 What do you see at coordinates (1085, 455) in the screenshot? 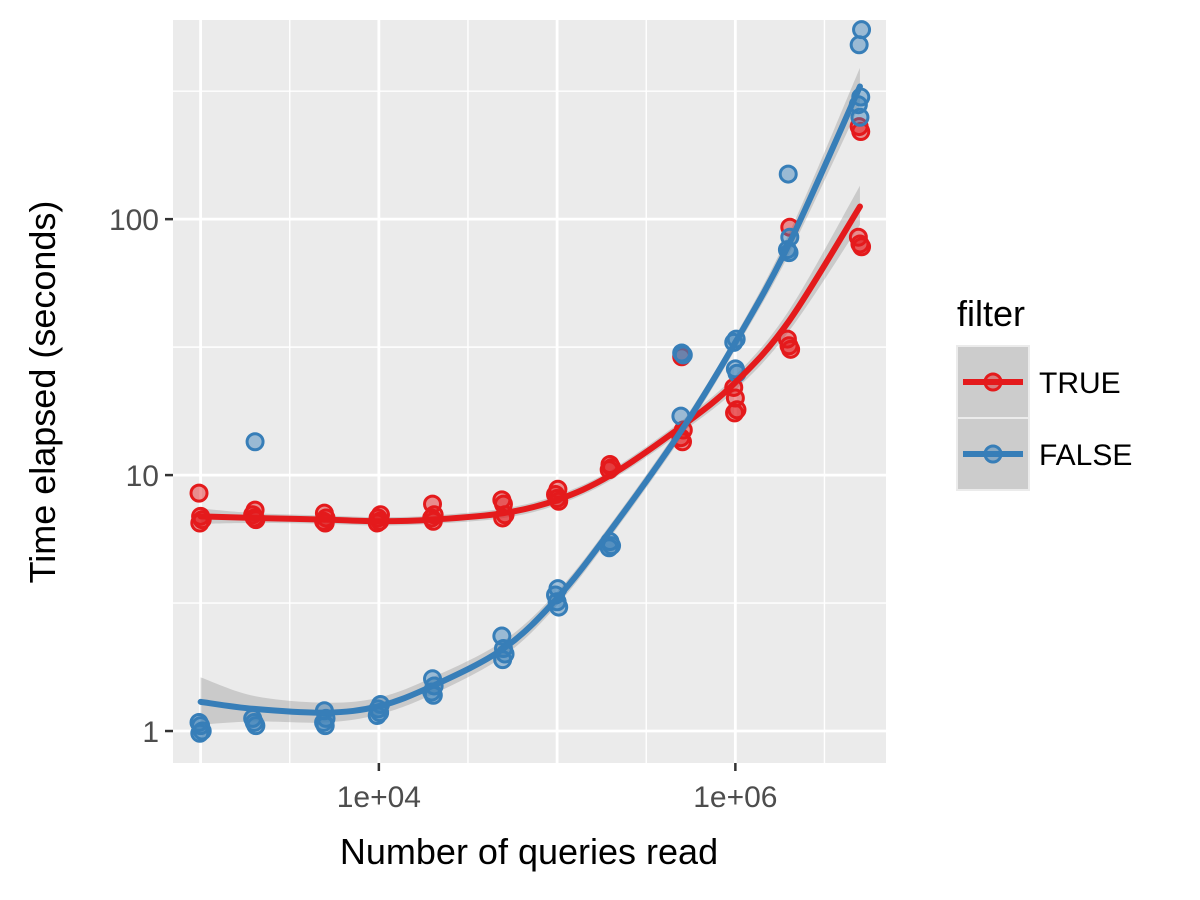
I see `legend-label: FALSE` at bounding box center [1085, 455].